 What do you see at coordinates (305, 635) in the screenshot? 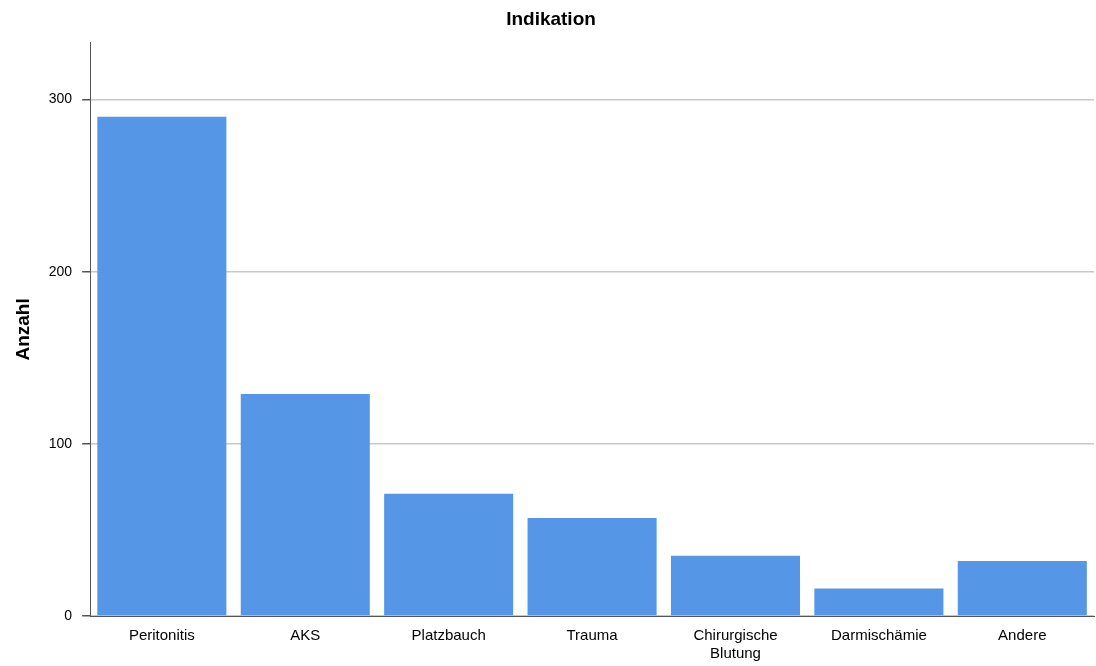
I see `x-tick-label: AKS` at bounding box center [305, 635].